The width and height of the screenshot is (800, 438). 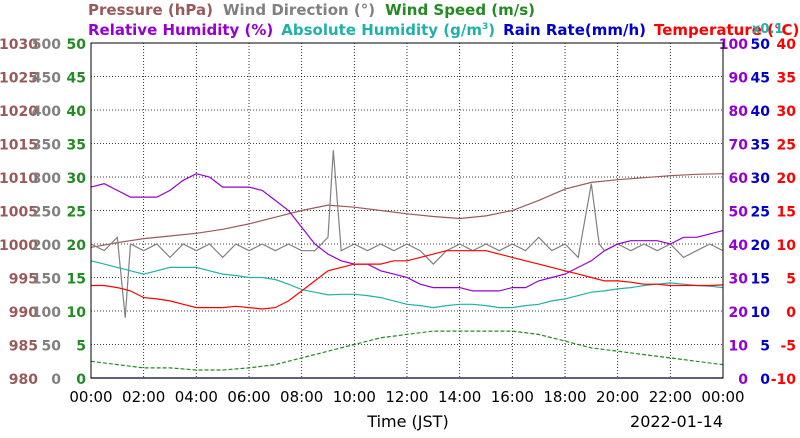 I want to click on relative_humidity-tick-label: 50, so click(x=739, y=213).